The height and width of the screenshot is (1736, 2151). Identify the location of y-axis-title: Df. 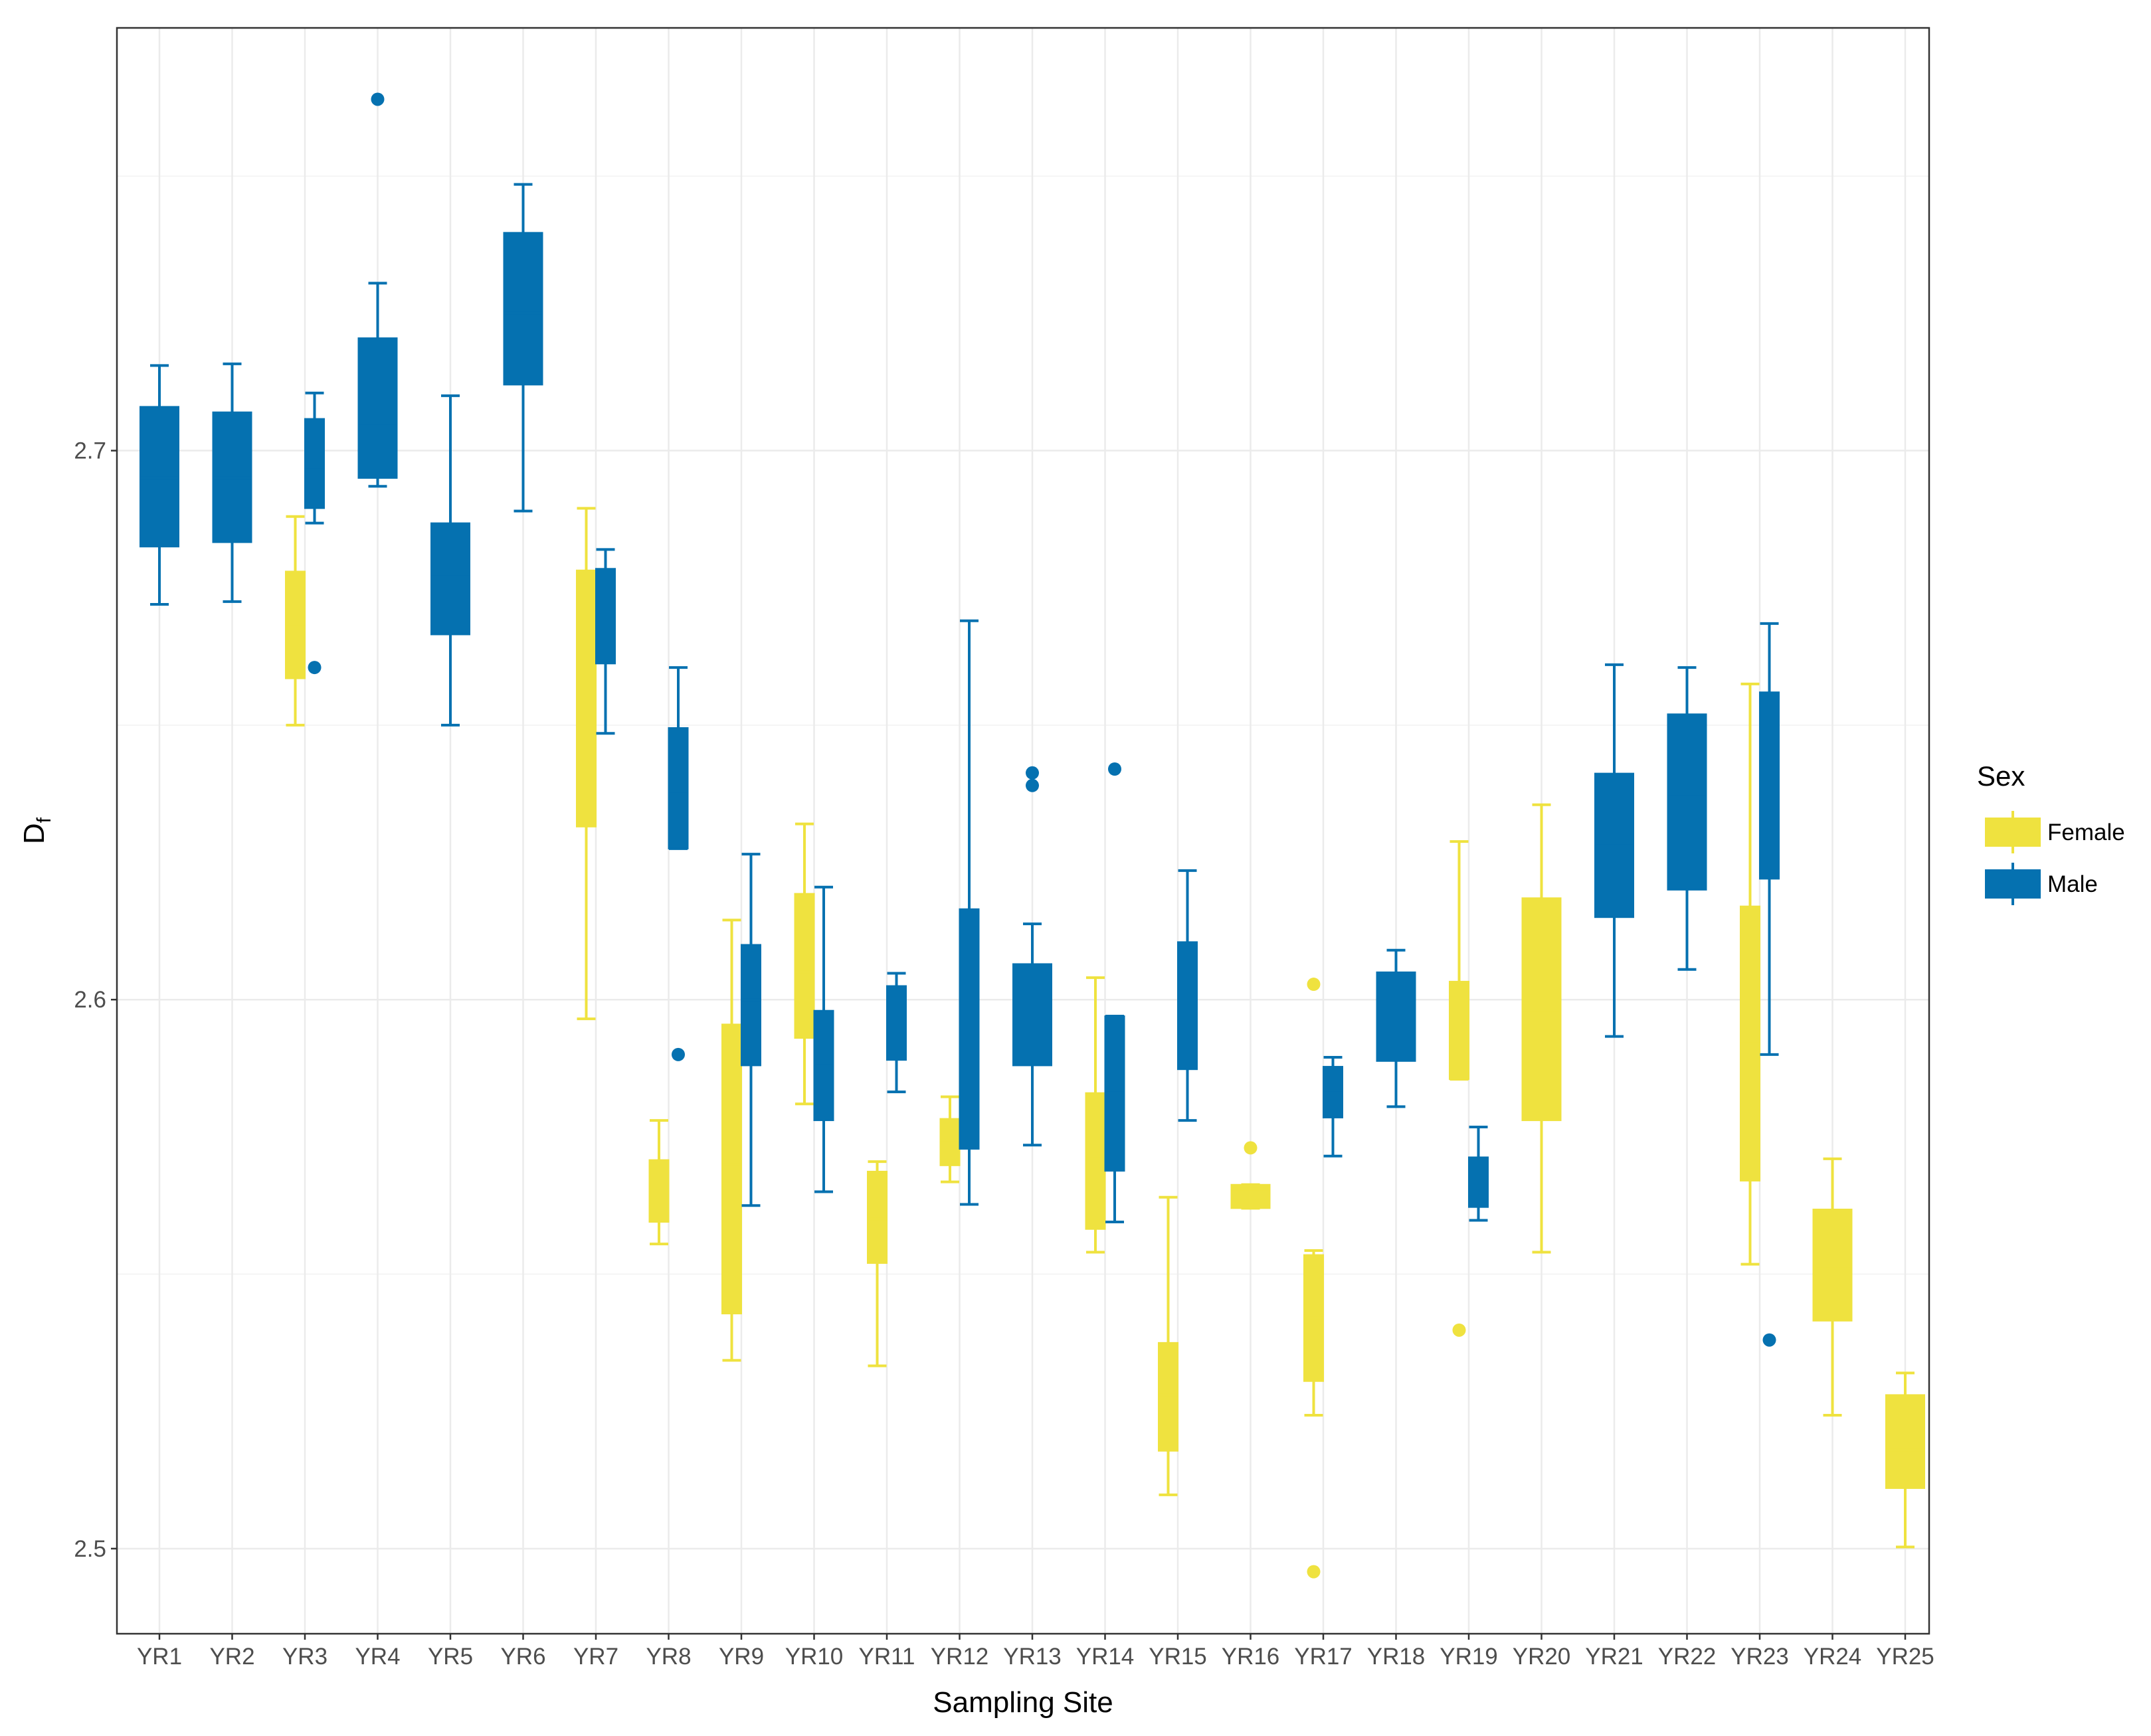
(36, 830).